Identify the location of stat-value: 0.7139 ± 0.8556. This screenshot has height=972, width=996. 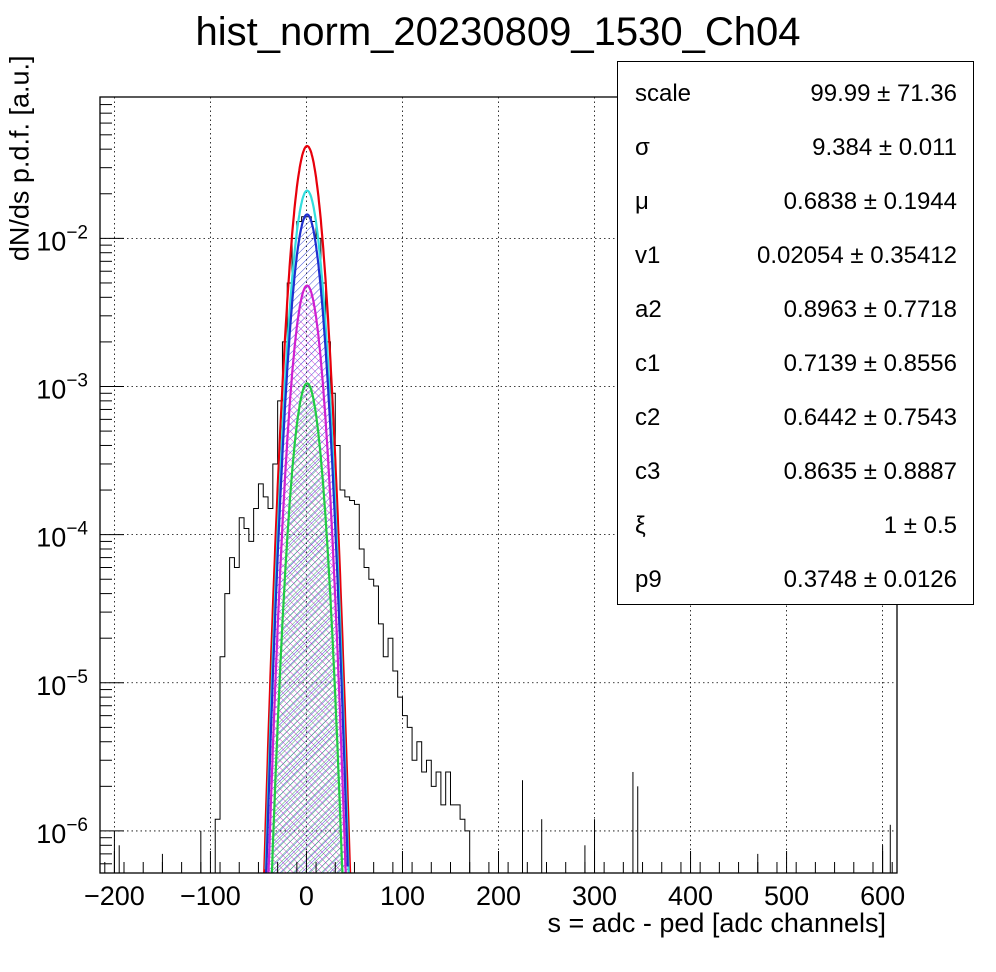
(870, 363).